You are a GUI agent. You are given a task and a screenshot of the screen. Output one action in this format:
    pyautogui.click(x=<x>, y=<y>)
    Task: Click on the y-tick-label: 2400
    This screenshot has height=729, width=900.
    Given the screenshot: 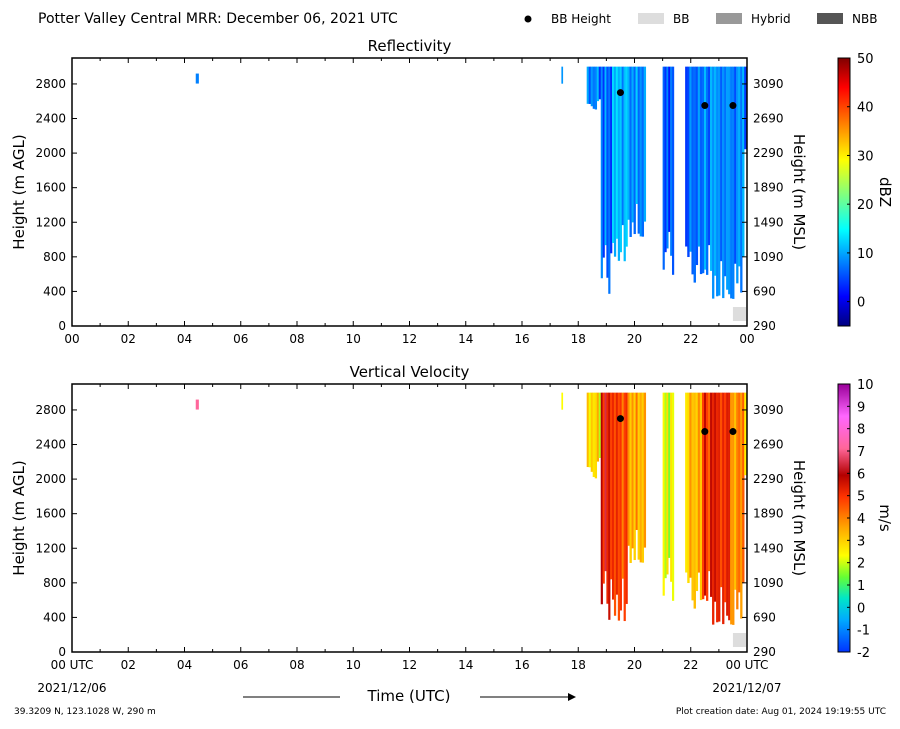 What is the action you would take?
    pyautogui.click(x=50, y=119)
    